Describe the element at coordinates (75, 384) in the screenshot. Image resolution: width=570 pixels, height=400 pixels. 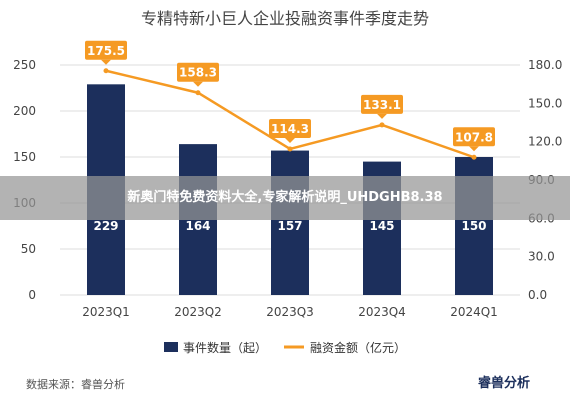
I see `data-source: 数据来源：睿兽分析` at that location.